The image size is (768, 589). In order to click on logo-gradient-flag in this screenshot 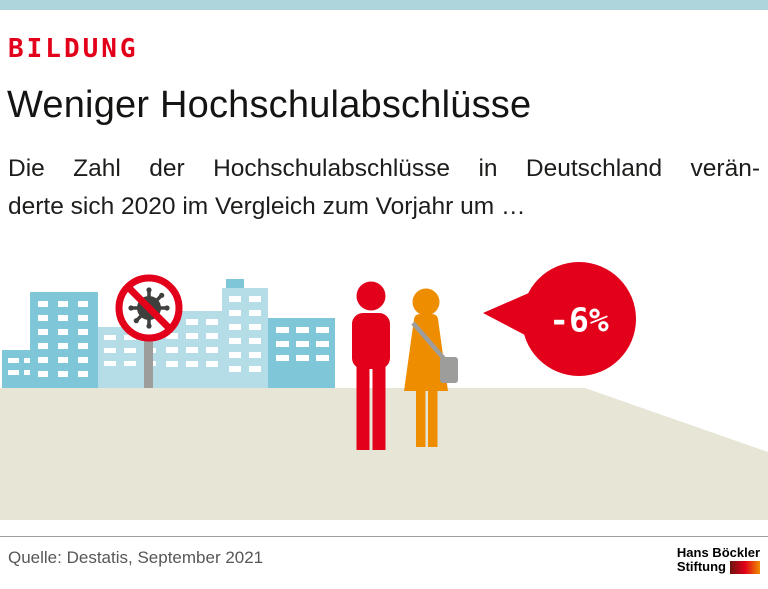, I will do `click(745, 567)`.